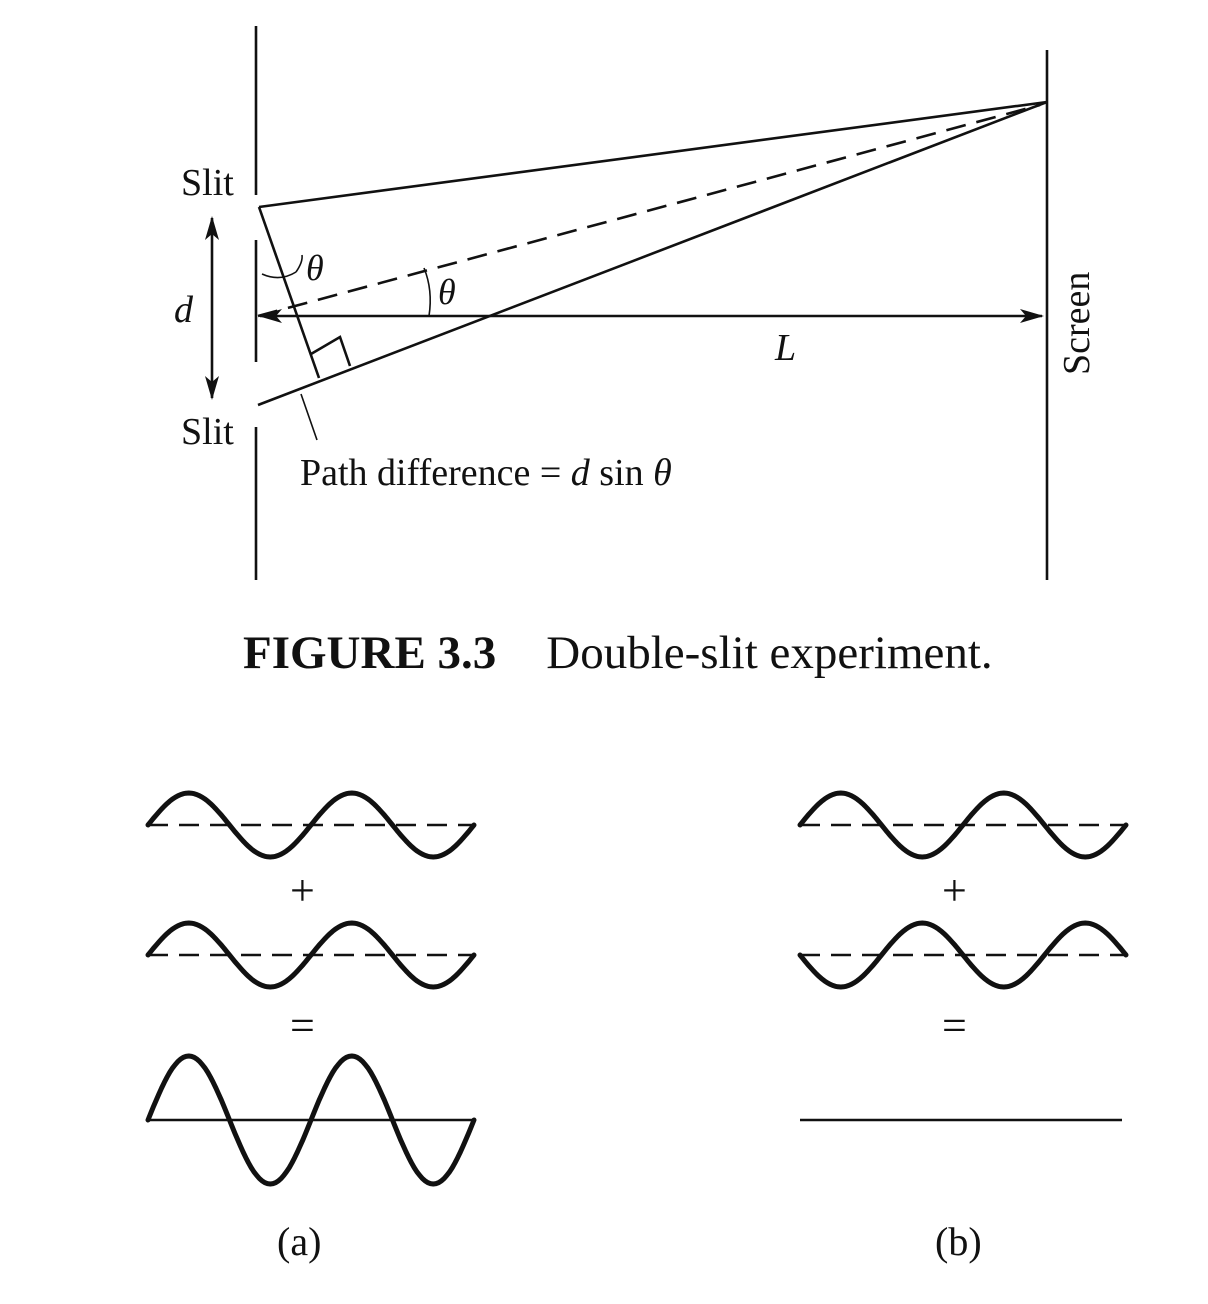  What do you see at coordinates (299, 1241) in the screenshot?
I see `label-a: (a)` at bounding box center [299, 1241].